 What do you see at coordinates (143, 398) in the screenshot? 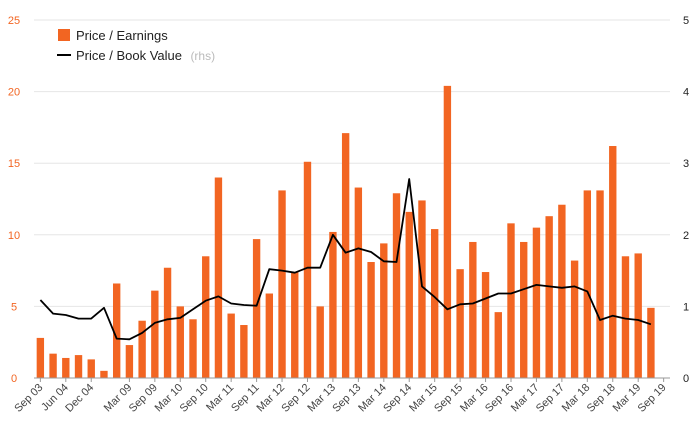
I see `x-tick-label: Sep 09` at bounding box center [143, 398].